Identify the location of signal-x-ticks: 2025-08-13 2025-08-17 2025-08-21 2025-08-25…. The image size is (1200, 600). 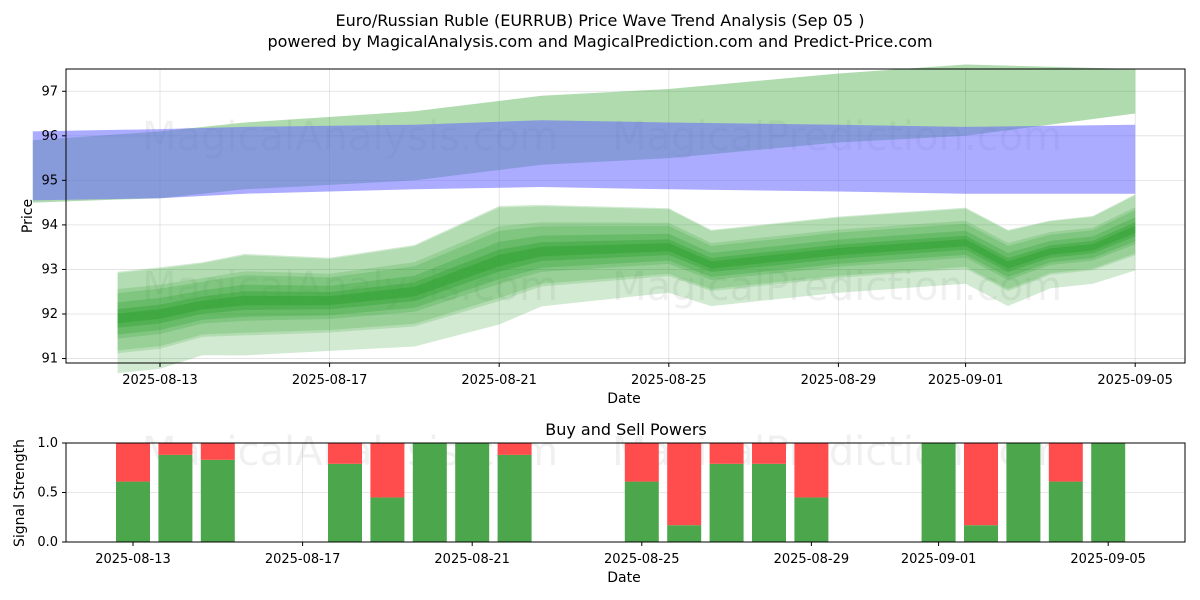
(620, 554).